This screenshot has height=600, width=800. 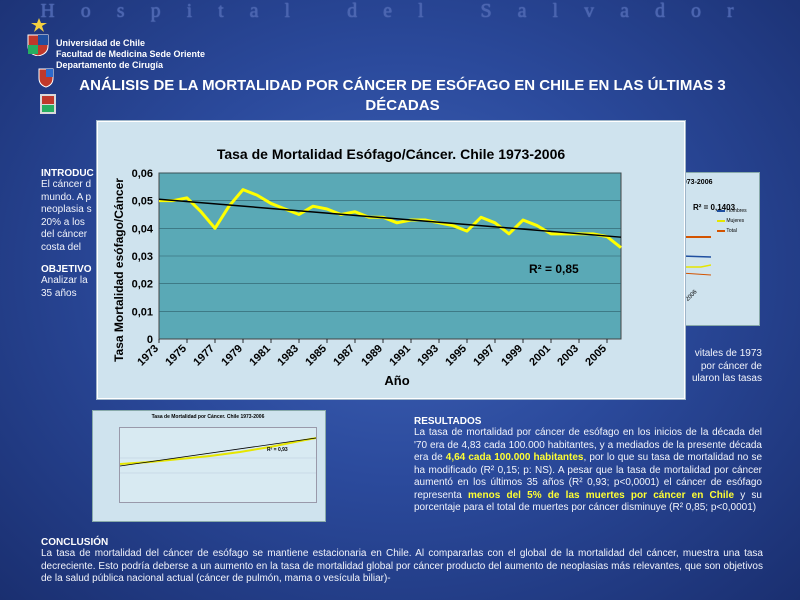 I want to click on small-chart-r2: R² = 0,93, so click(x=277, y=450).